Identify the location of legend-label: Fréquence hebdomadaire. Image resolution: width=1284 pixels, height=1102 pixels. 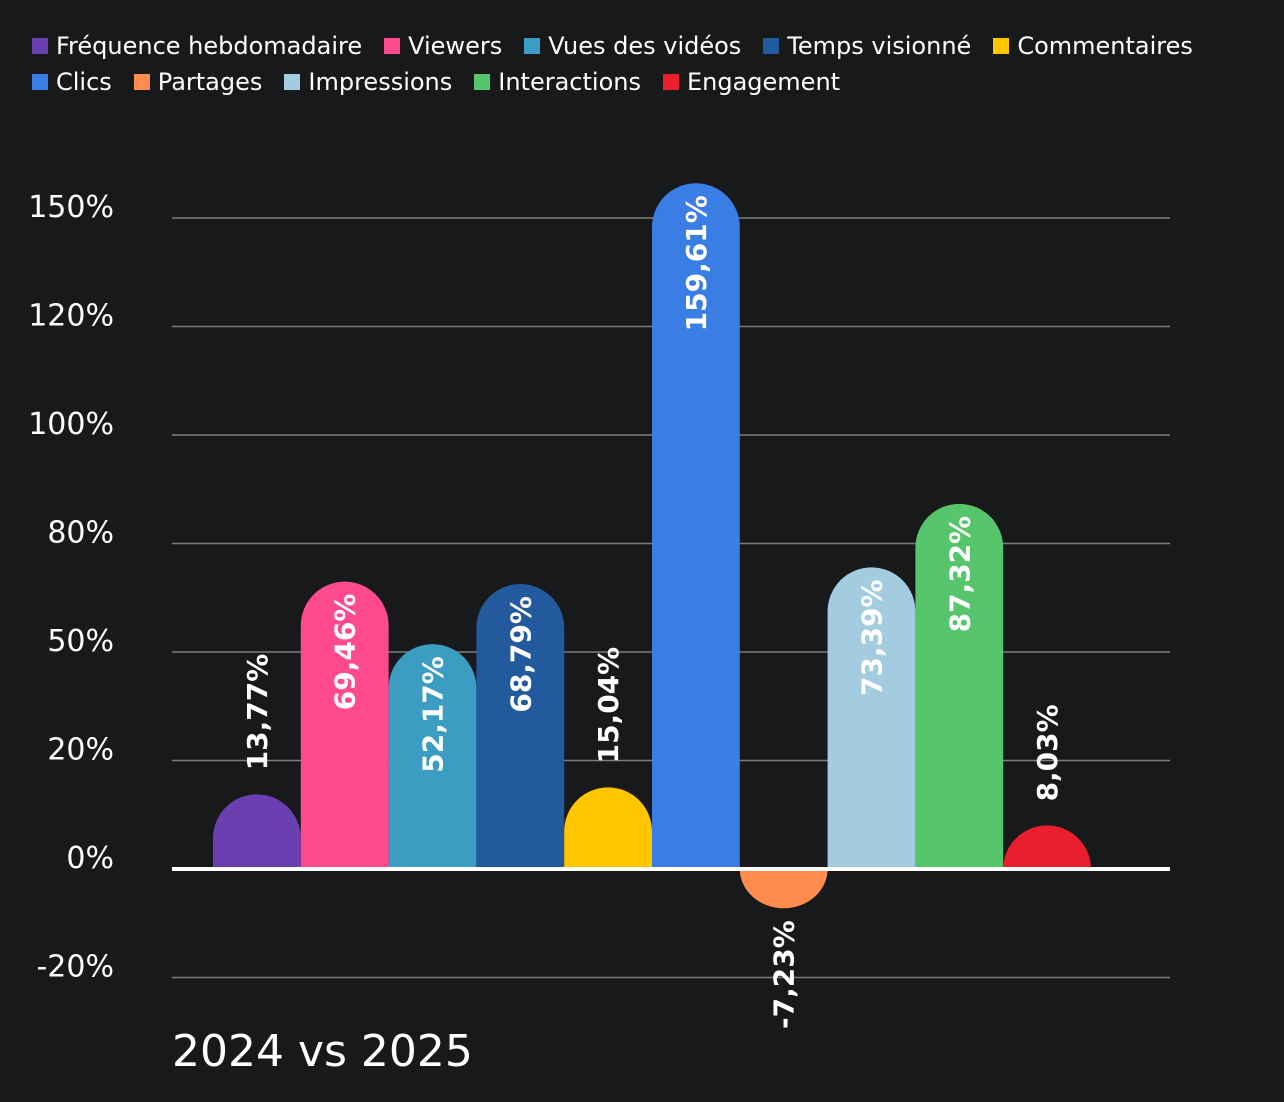
(209, 46).